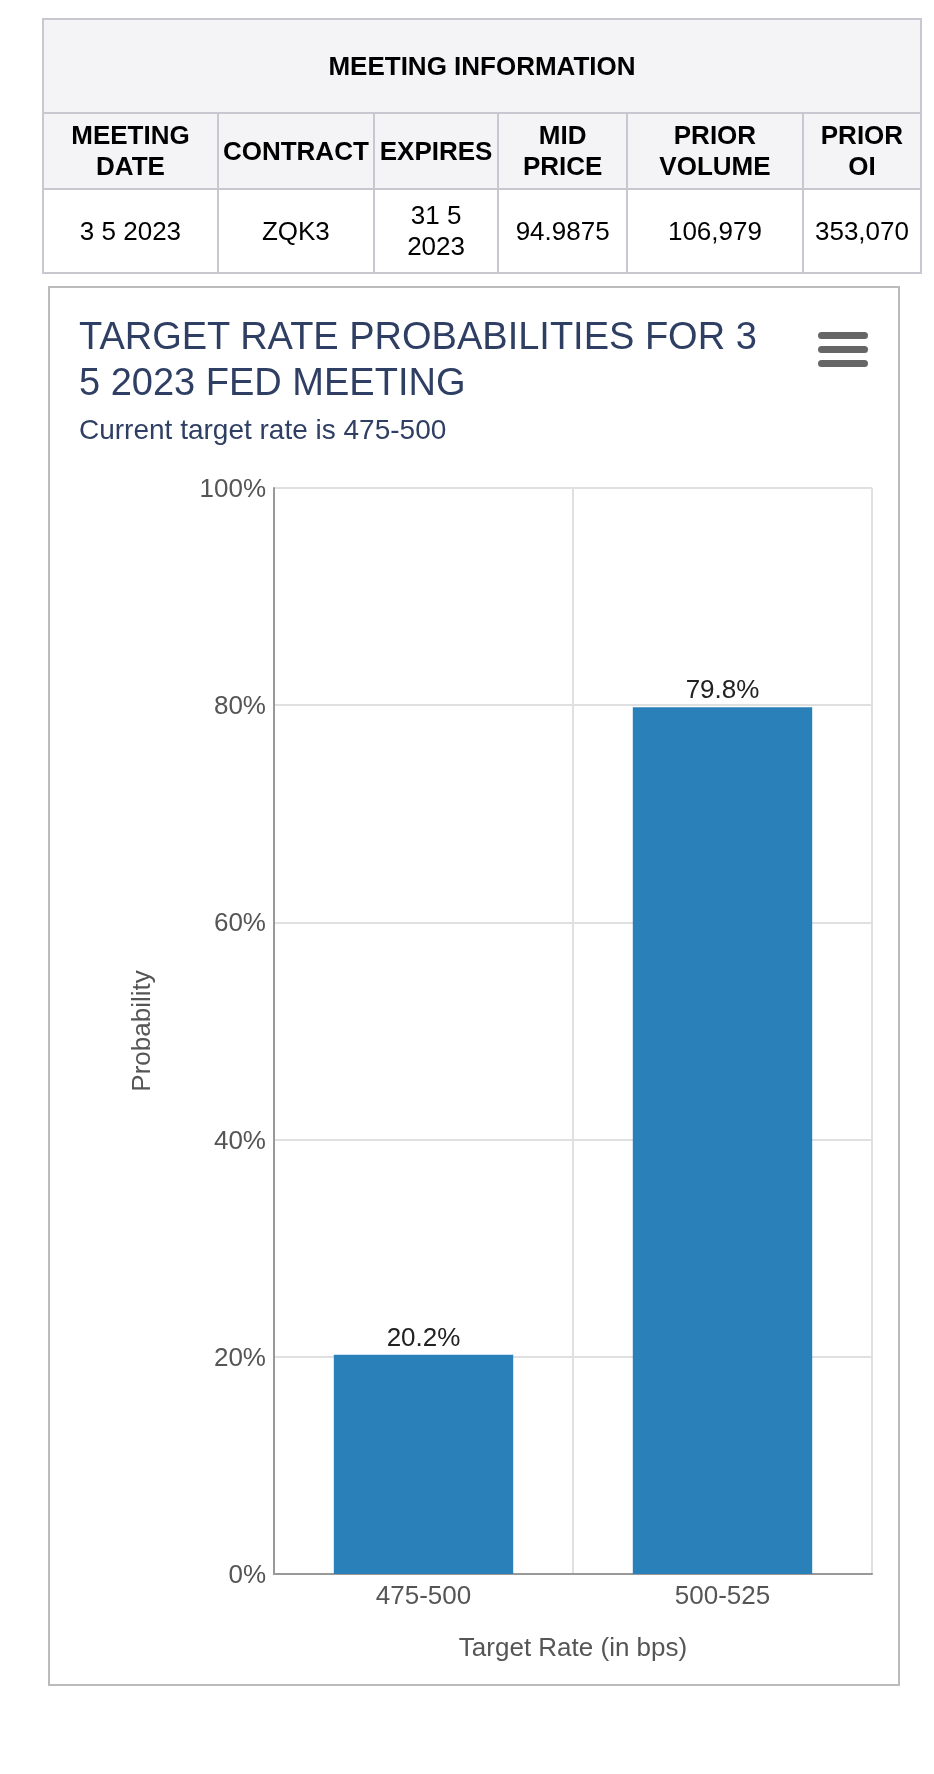 The image size is (934, 1774). Describe the element at coordinates (722, 689) in the screenshot. I see `data-label: 79.8%` at that location.